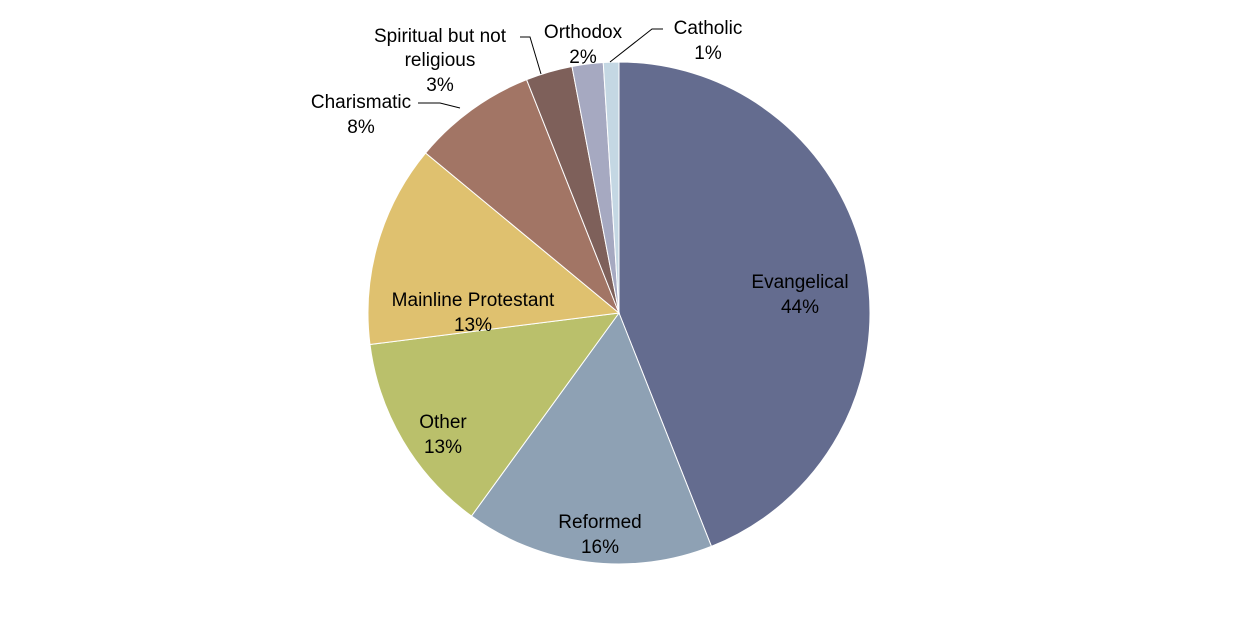 The width and height of the screenshot is (1237, 625). Describe the element at coordinates (600, 547) in the screenshot. I see `slice-percent-label: 16%` at that location.